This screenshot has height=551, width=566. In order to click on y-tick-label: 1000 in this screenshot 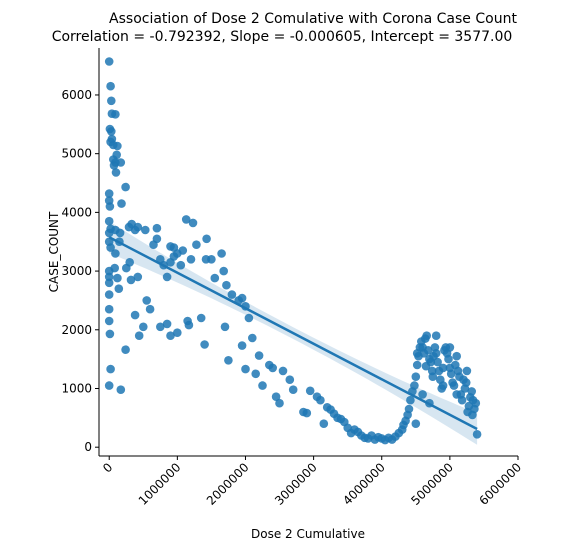, I will do `click(76, 388)`.